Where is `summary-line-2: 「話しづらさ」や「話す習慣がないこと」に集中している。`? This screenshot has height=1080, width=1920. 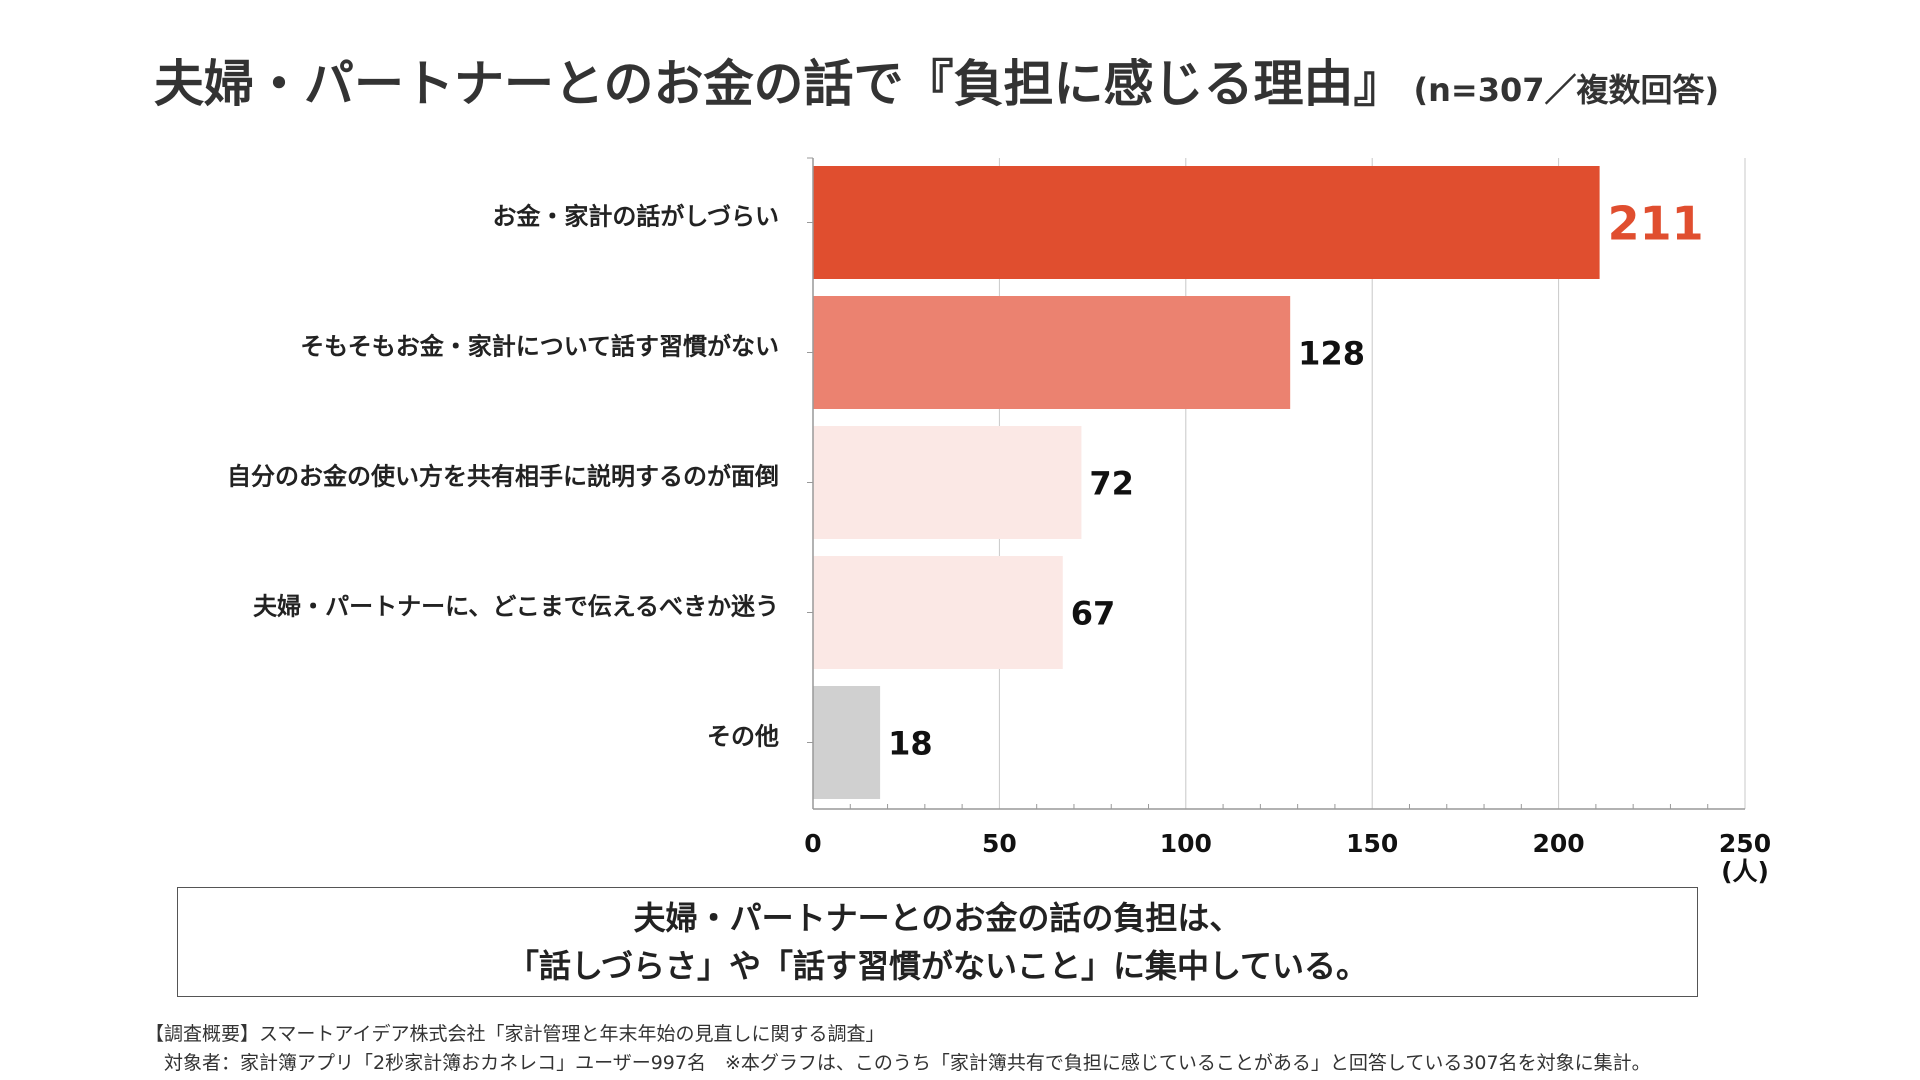
summary-line-2: 「話しづらさ」や「話す習慣がないこと」に集中している。 is located at coordinates (937, 966).